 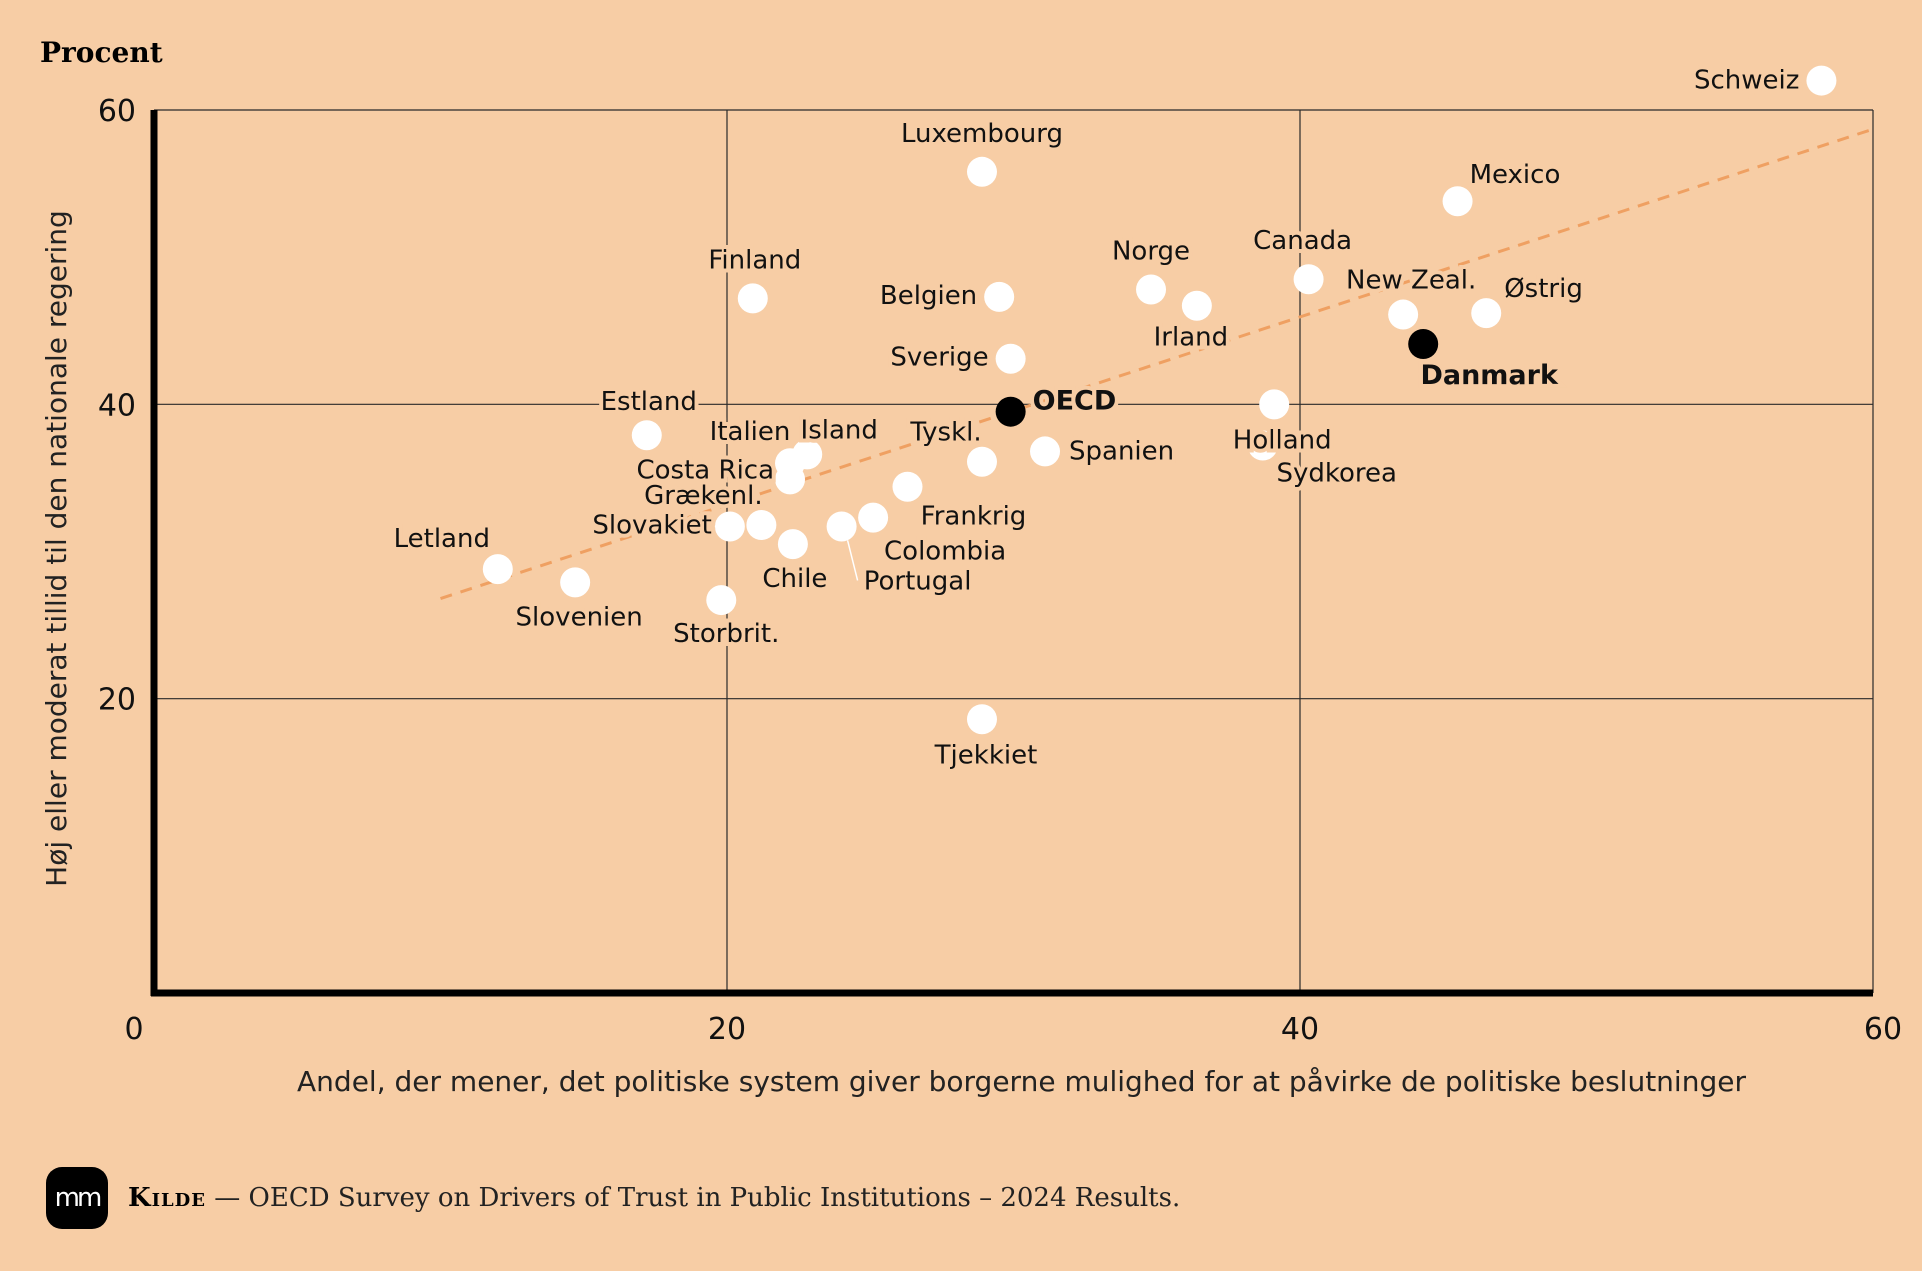 What do you see at coordinates (442, 539) in the screenshot?
I see `point-label-letland: Letland` at bounding box center [442, 539].